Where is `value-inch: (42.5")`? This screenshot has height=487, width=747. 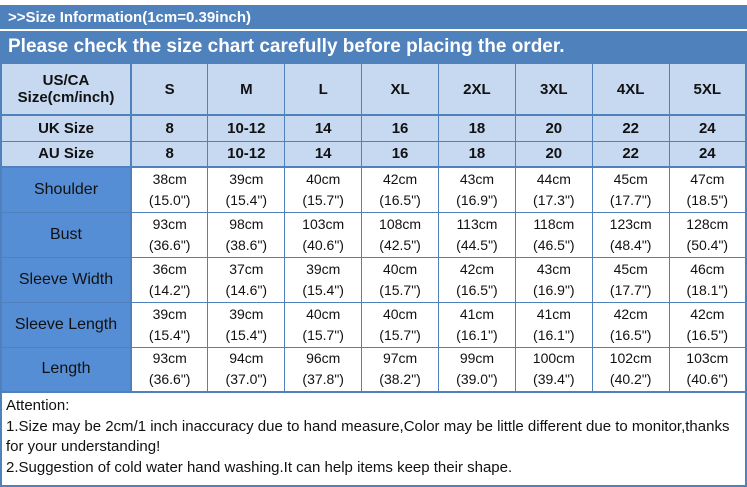 value-inch: (42.5") is located at coordinates (400, 244).